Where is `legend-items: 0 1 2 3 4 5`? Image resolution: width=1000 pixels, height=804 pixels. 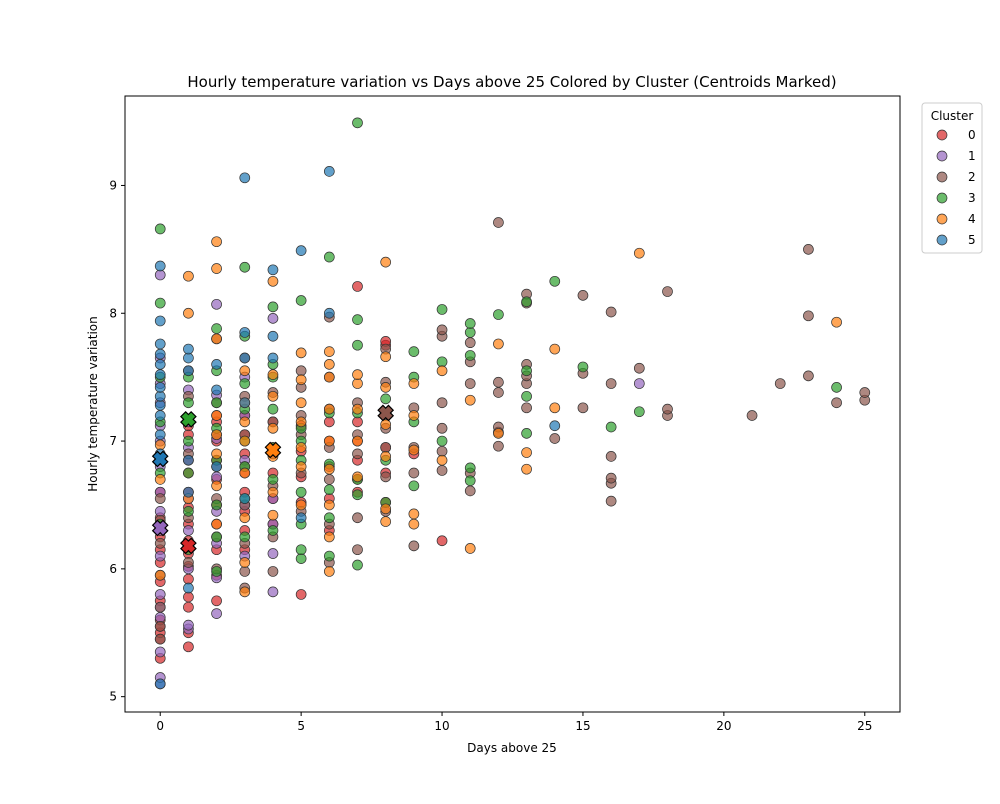 legend-items: 0 1 2 3 4 5 is located at coordinates (956, 187).